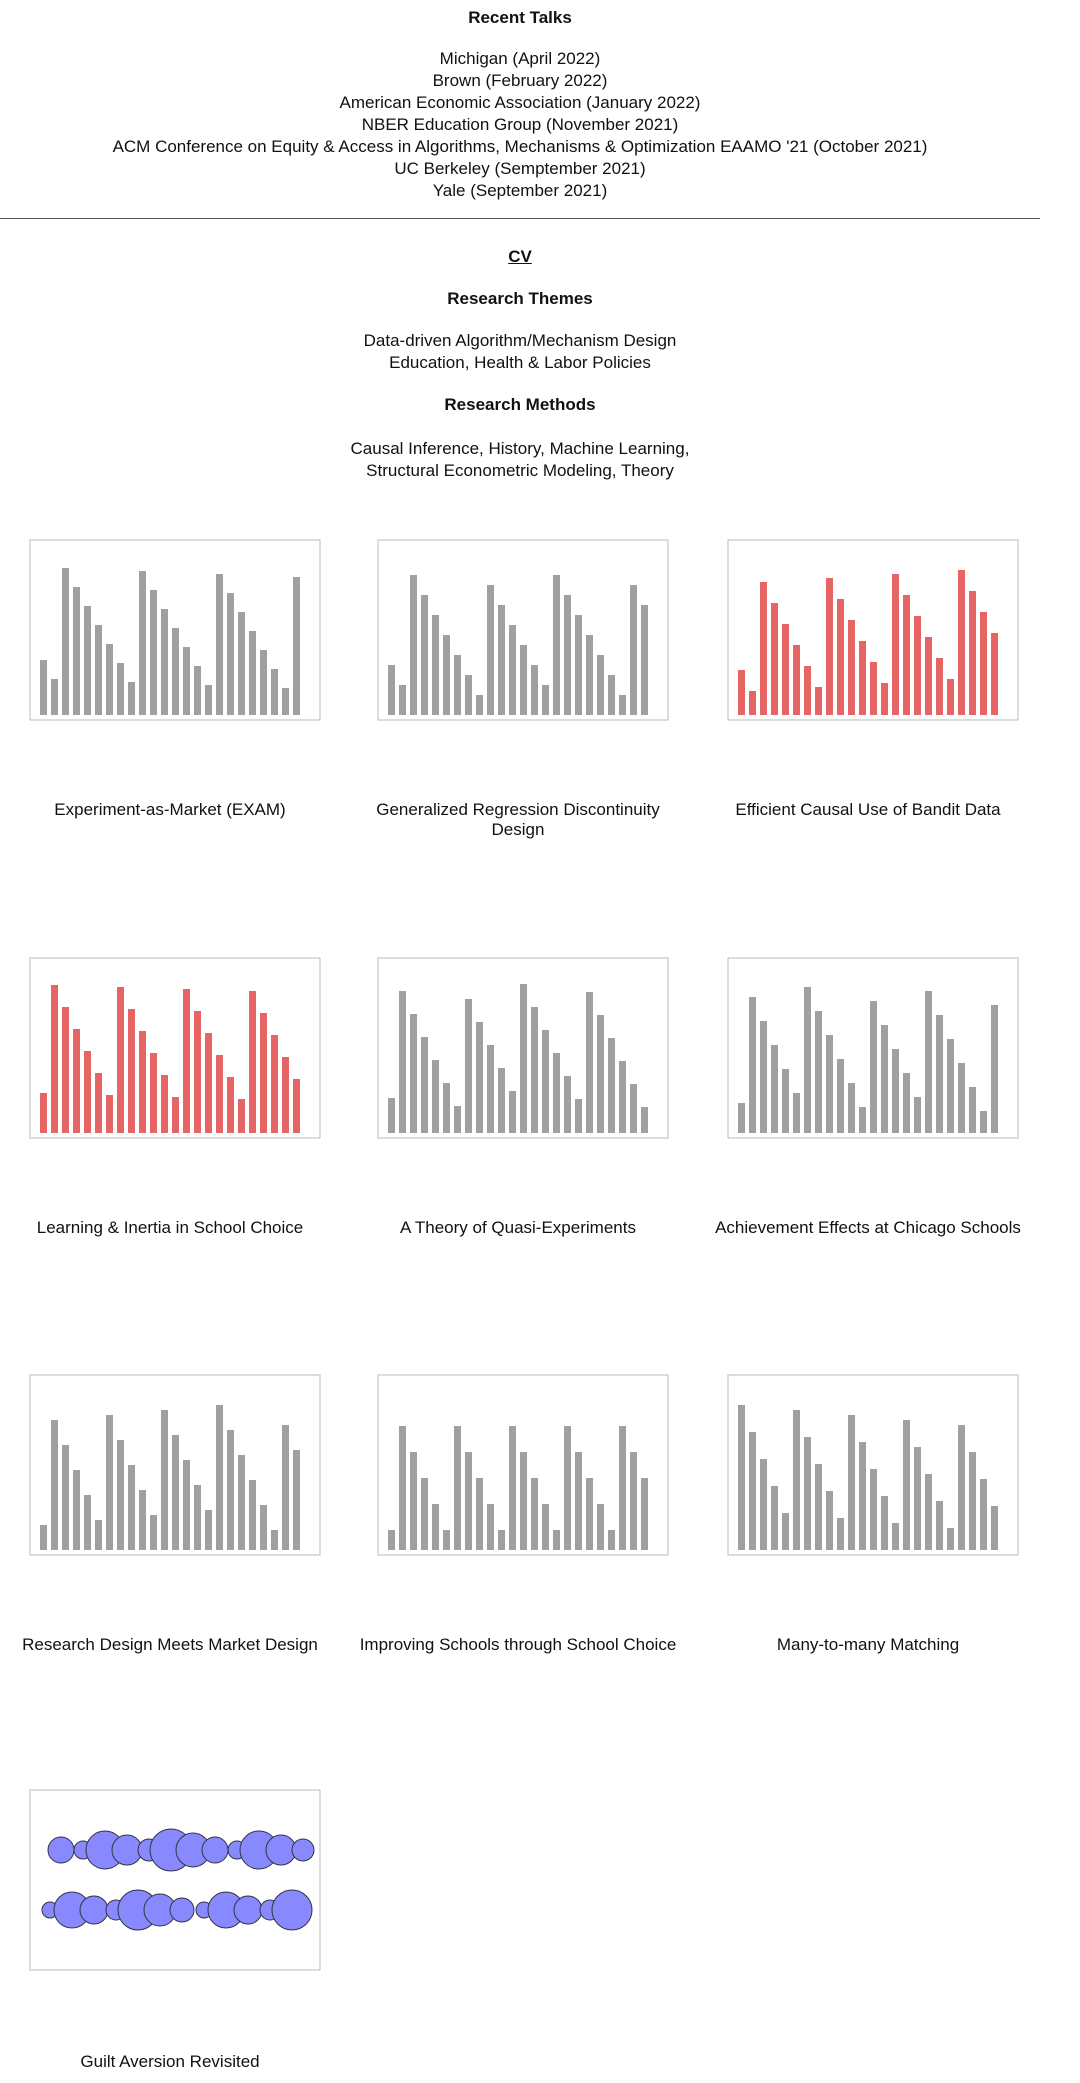 The image size is (1080, 2083). Describe the element at coordinates (520, 190) in the screenshot. I see `talk: Yale (September 2021)` at that location.